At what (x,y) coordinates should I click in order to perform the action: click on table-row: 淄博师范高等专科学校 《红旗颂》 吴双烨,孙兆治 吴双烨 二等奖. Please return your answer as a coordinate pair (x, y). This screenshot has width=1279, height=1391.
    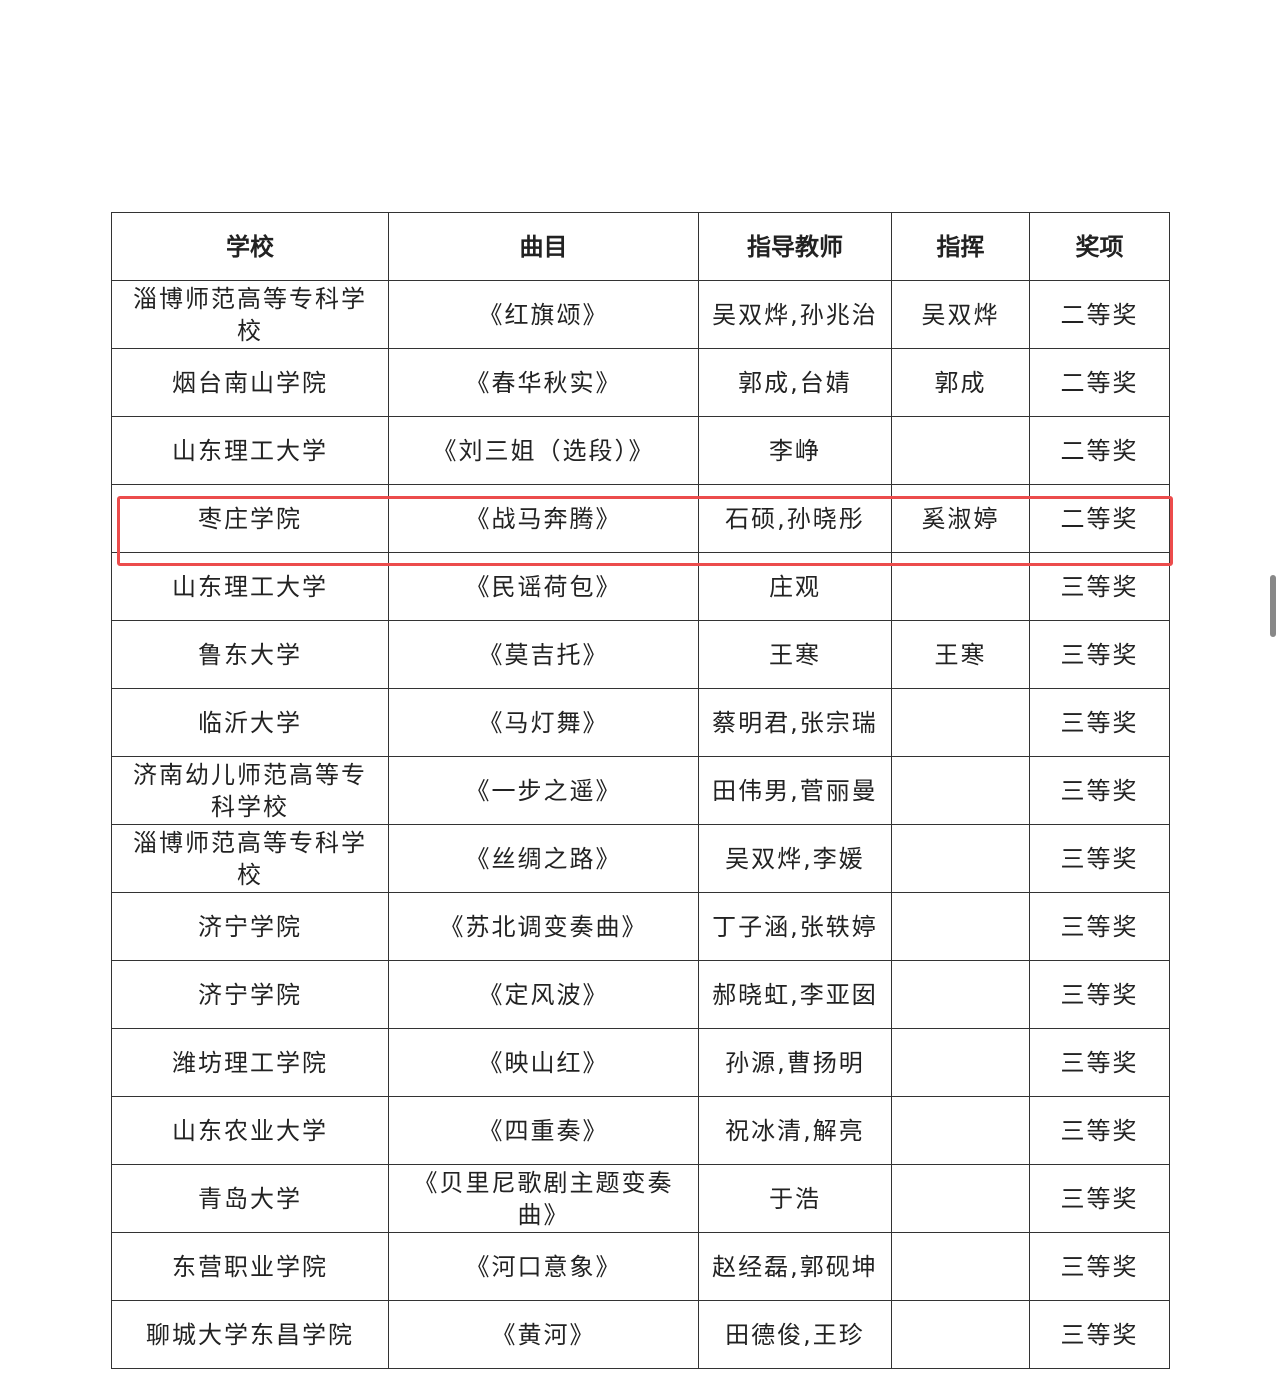
    Looking at the image, I should click on (640, 314).